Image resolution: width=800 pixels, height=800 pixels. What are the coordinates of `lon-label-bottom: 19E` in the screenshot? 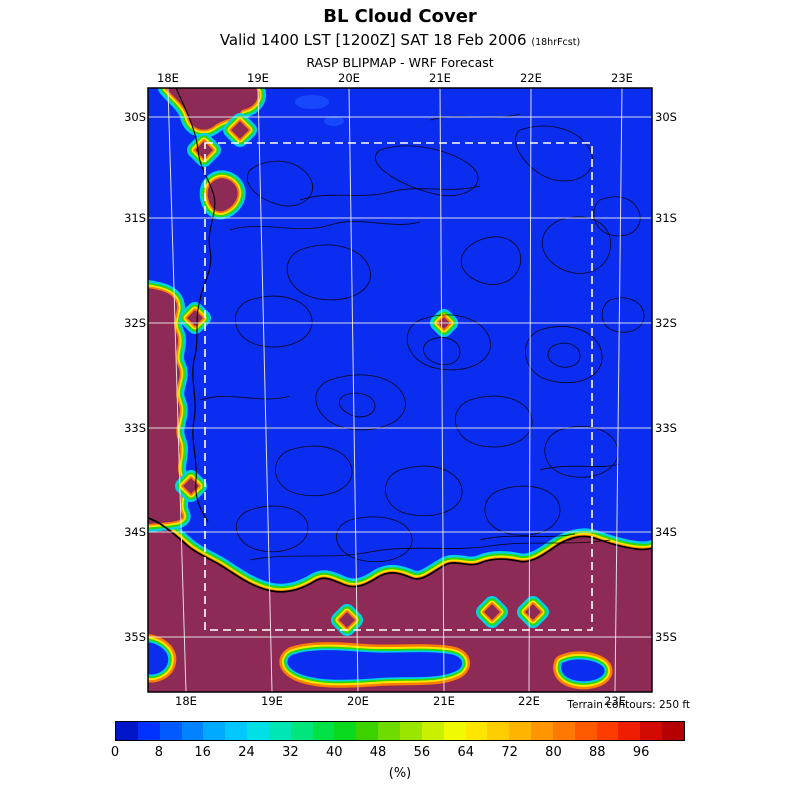 It's located at (272, 701).